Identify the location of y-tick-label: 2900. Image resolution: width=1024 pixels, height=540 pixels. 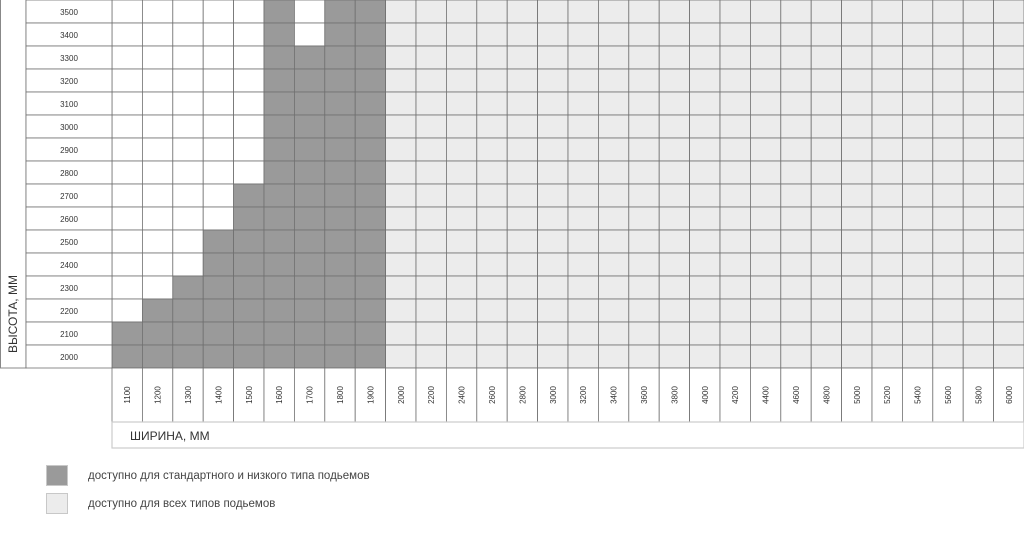
(69, 150).